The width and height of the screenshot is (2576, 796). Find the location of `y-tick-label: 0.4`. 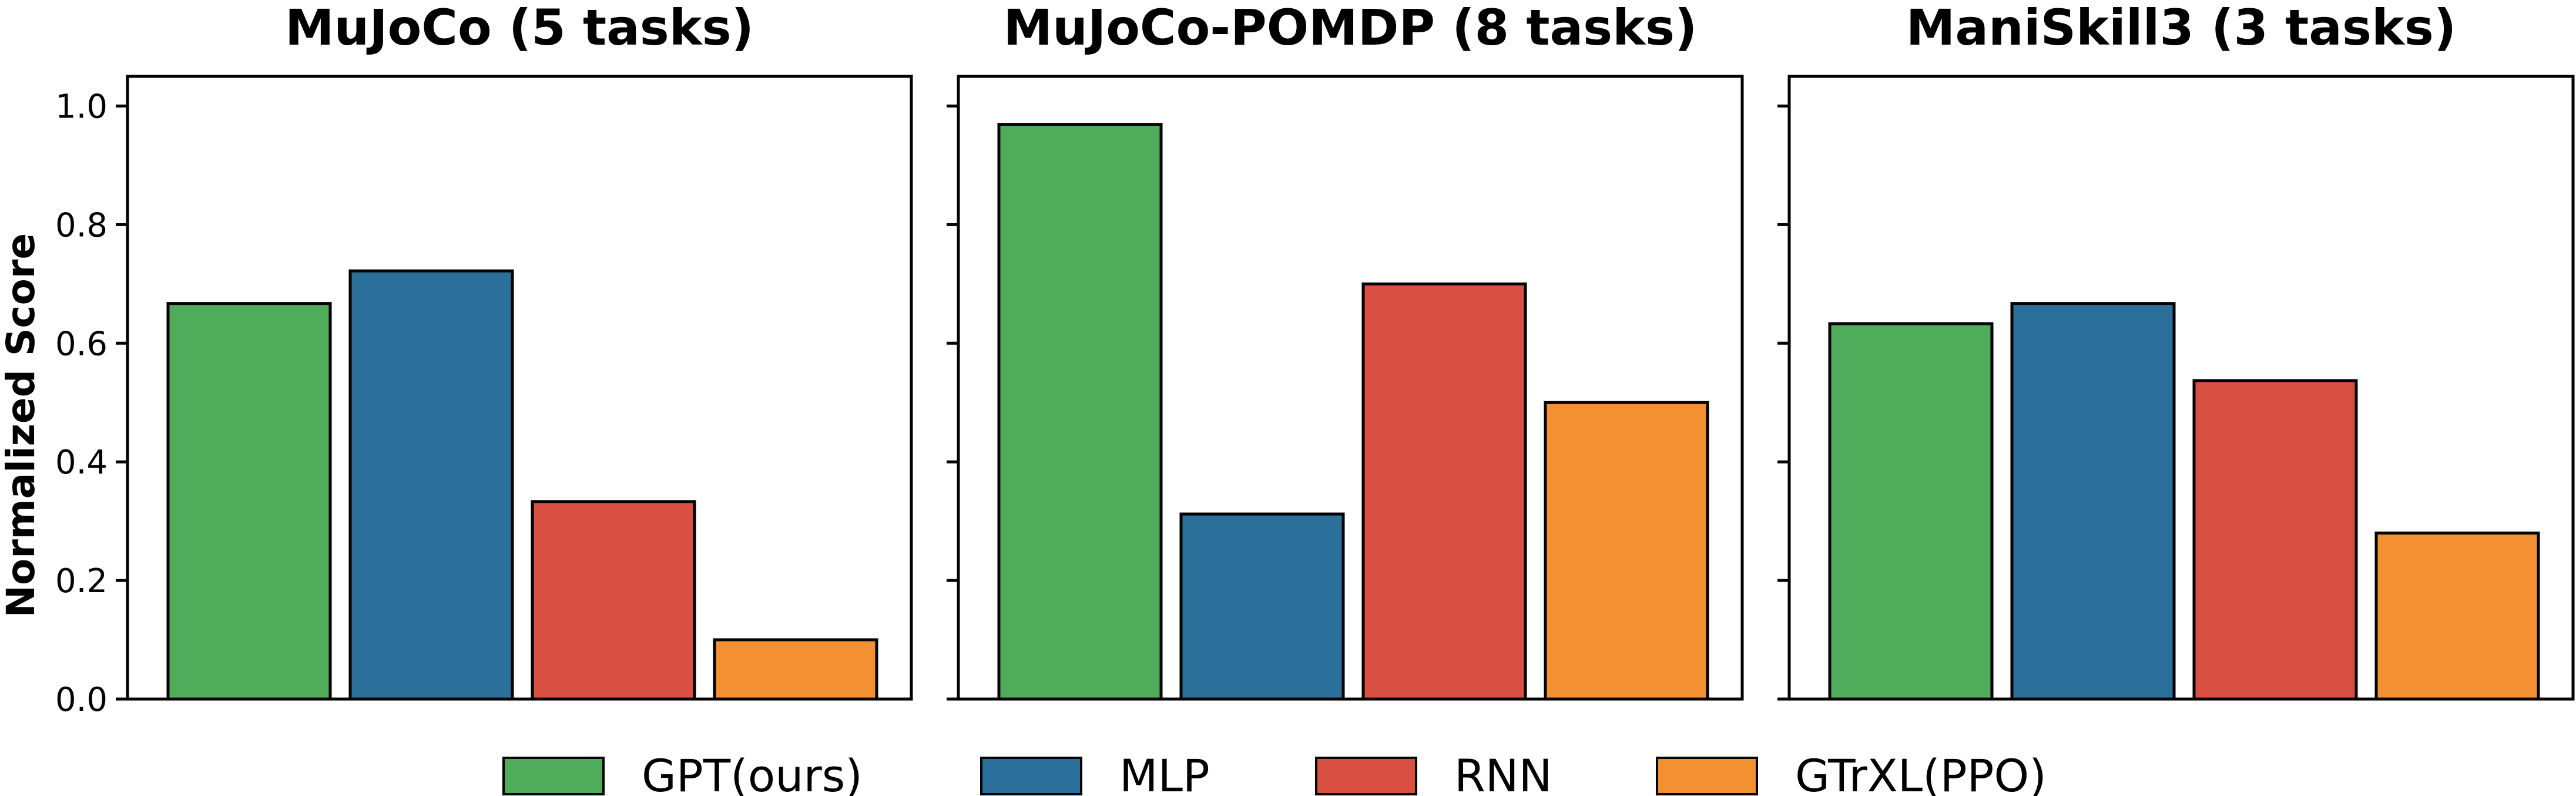

y-tick-label: 0.4 is located at coordinates (81, 463).